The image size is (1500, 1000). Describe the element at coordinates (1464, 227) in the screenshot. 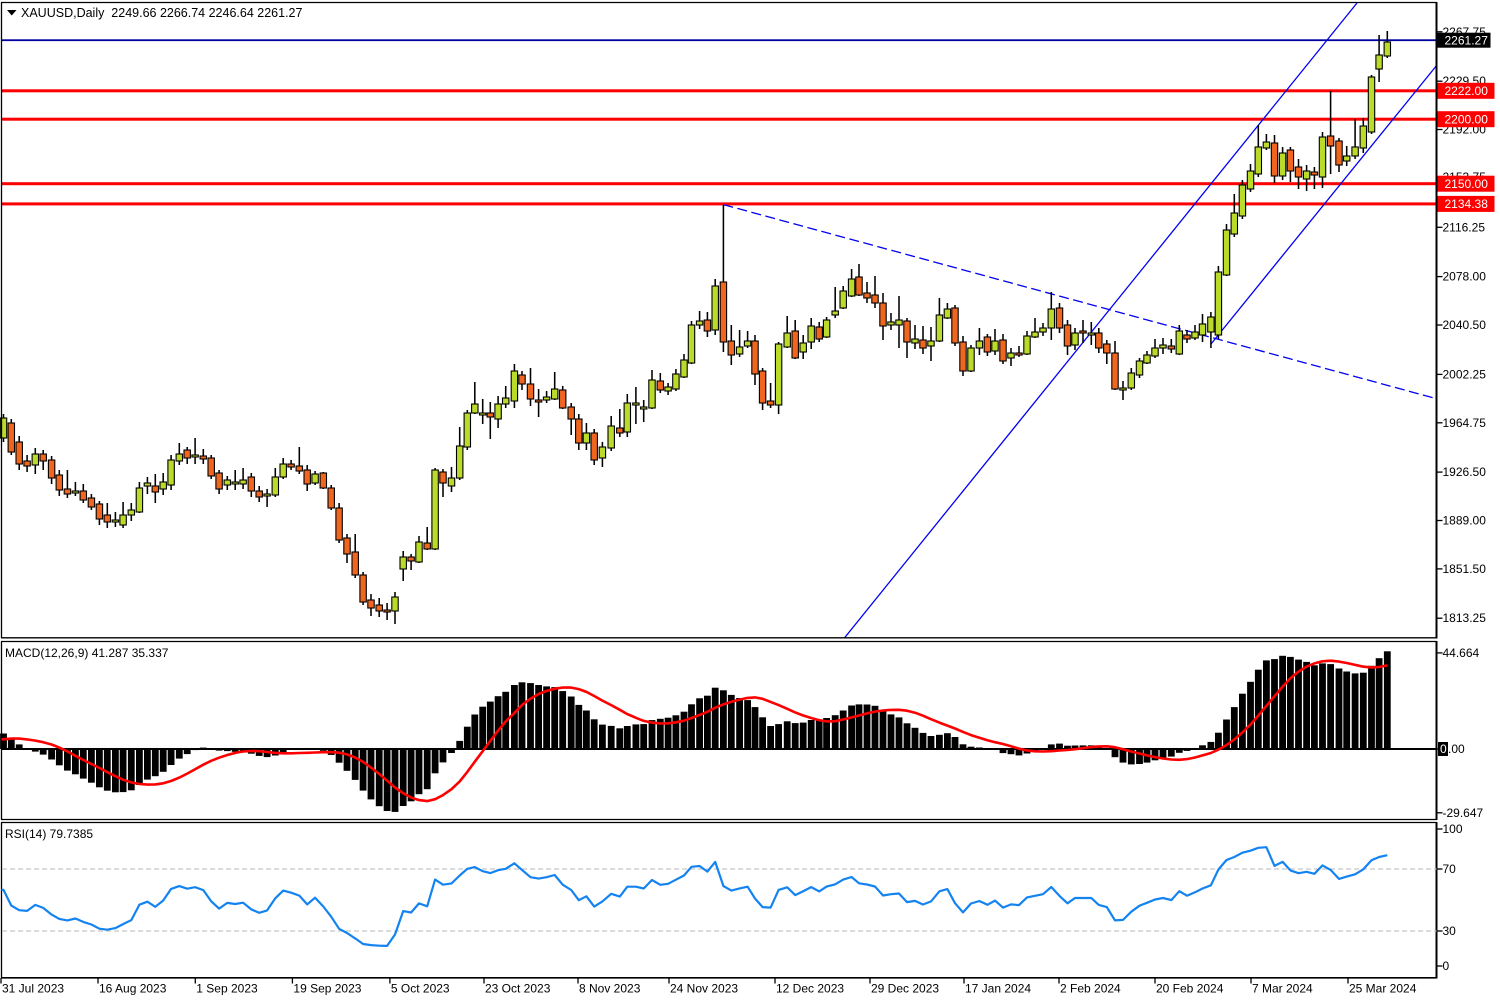

I see `svg-text: 2116.25` at that location.